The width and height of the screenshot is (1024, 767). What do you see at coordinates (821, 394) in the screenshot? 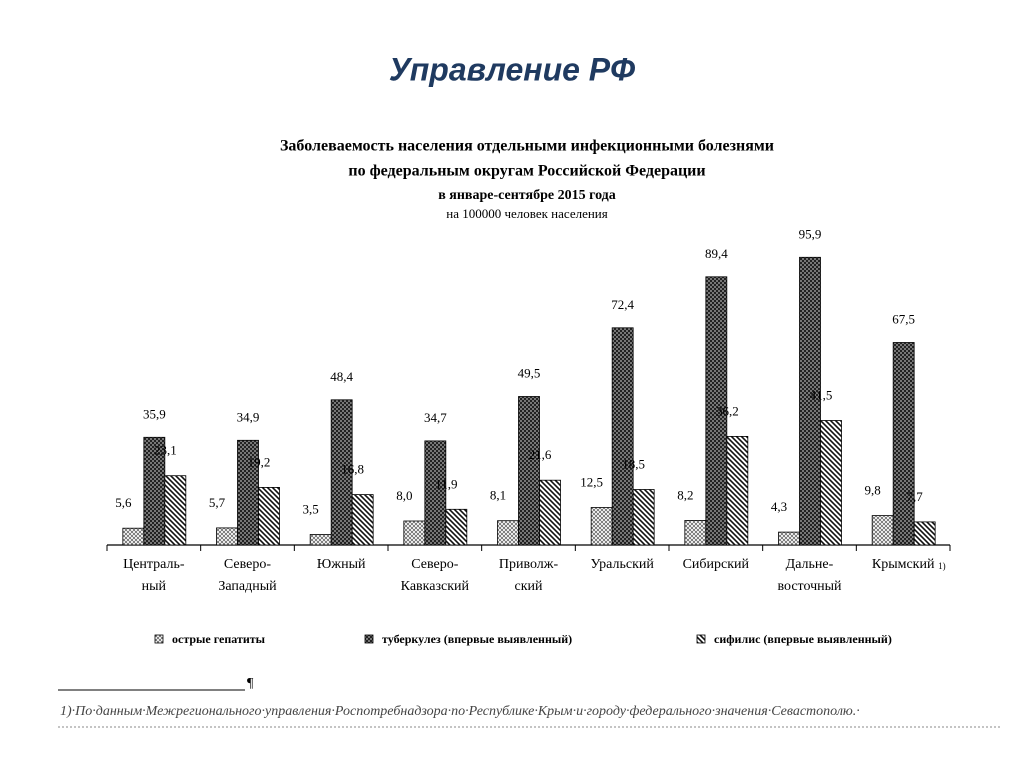
I see `value-label: 41,5` at bounding box center [821, 394].